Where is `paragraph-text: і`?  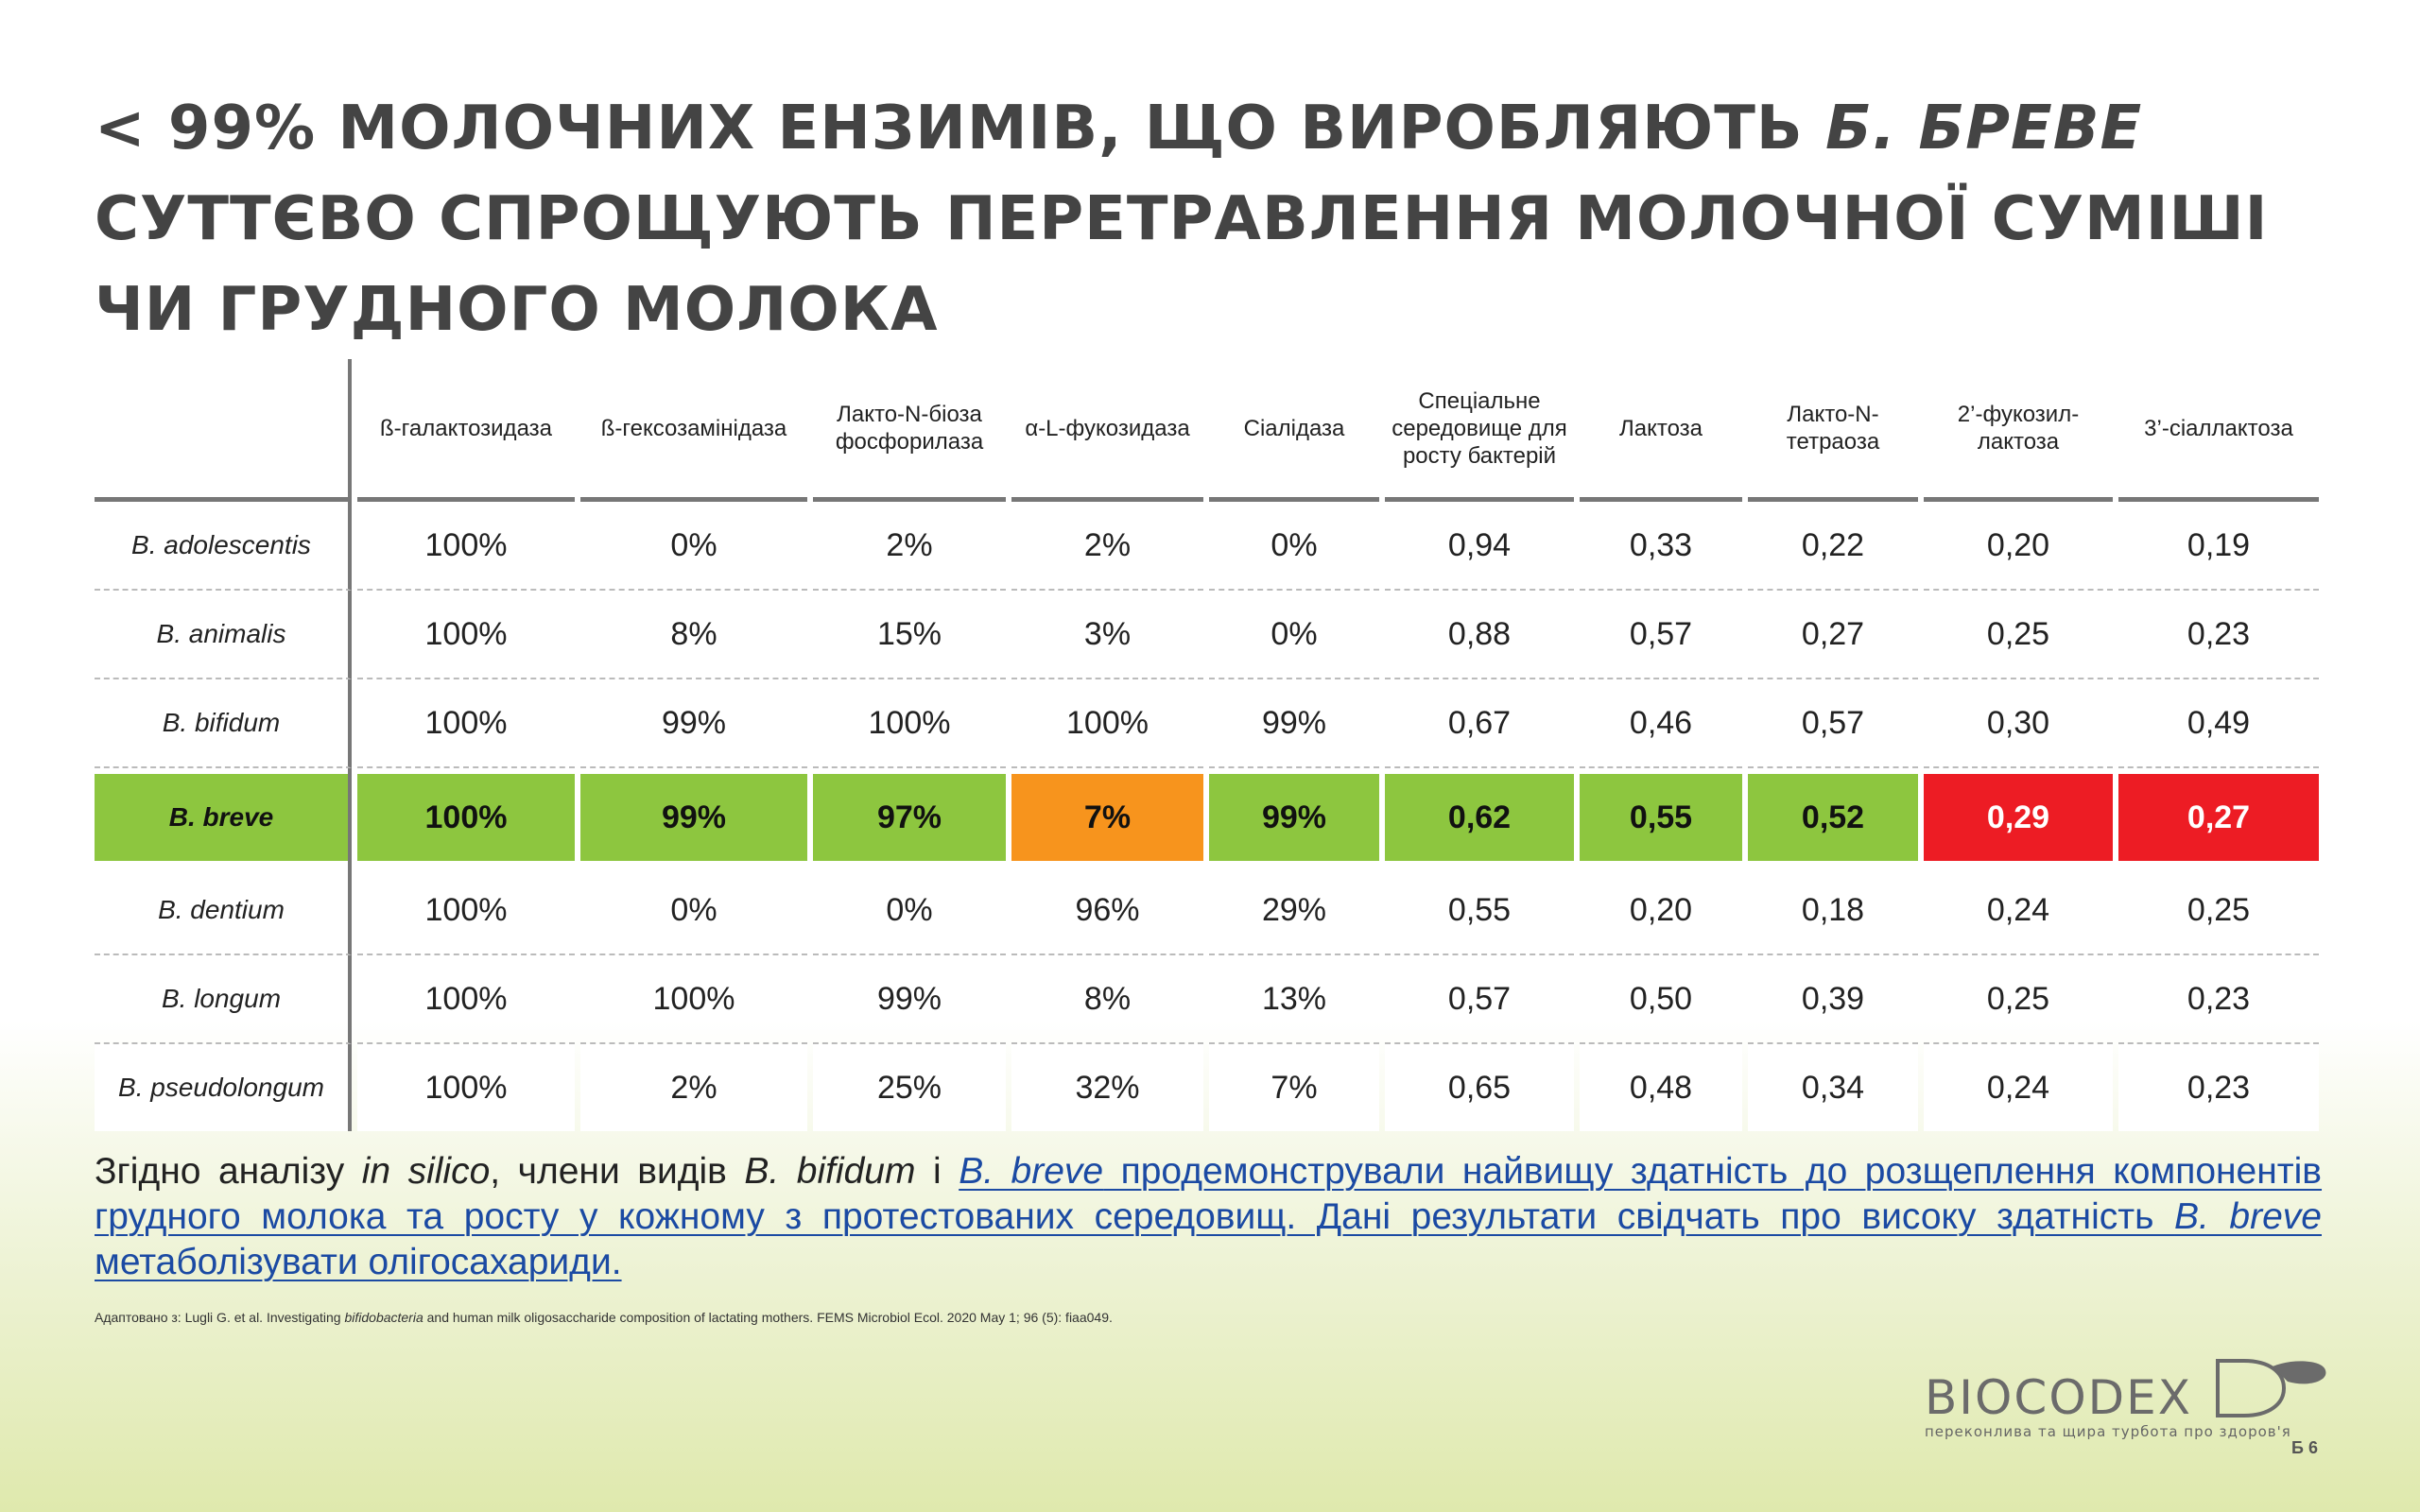 paragraph-text: і is located at coordinates (937, 1171).